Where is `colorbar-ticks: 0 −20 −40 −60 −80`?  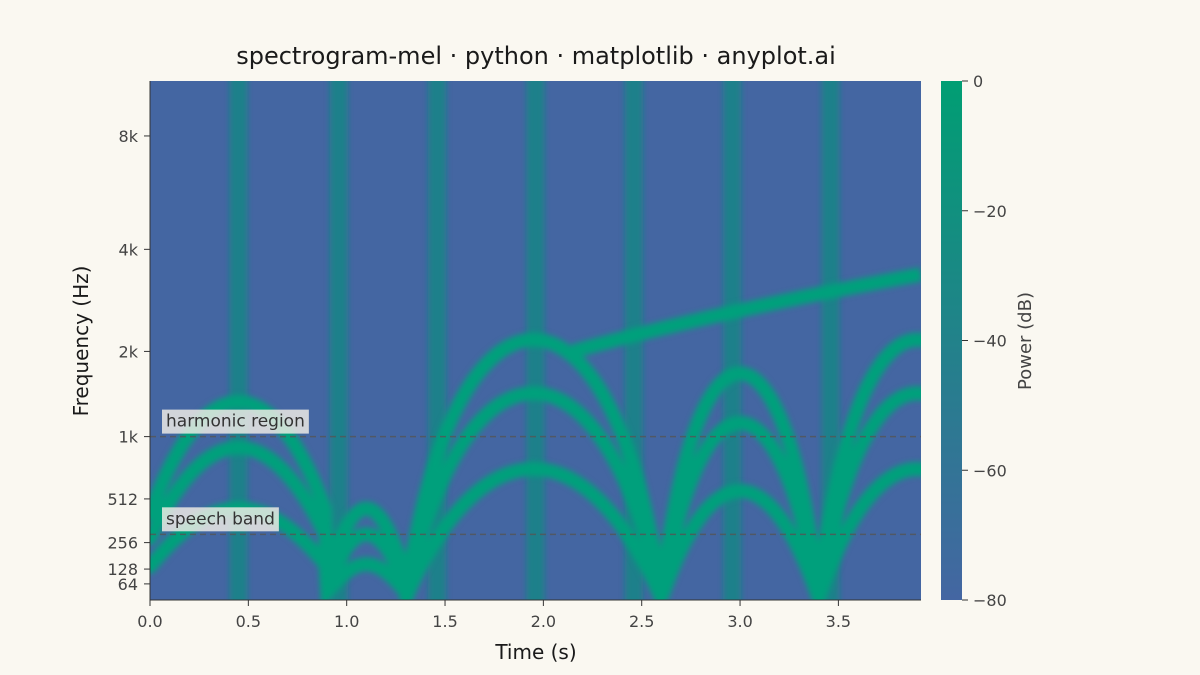 colorbar-ticks: 0 −20 −40 −60 −80 is located at coordinates (984, 341).